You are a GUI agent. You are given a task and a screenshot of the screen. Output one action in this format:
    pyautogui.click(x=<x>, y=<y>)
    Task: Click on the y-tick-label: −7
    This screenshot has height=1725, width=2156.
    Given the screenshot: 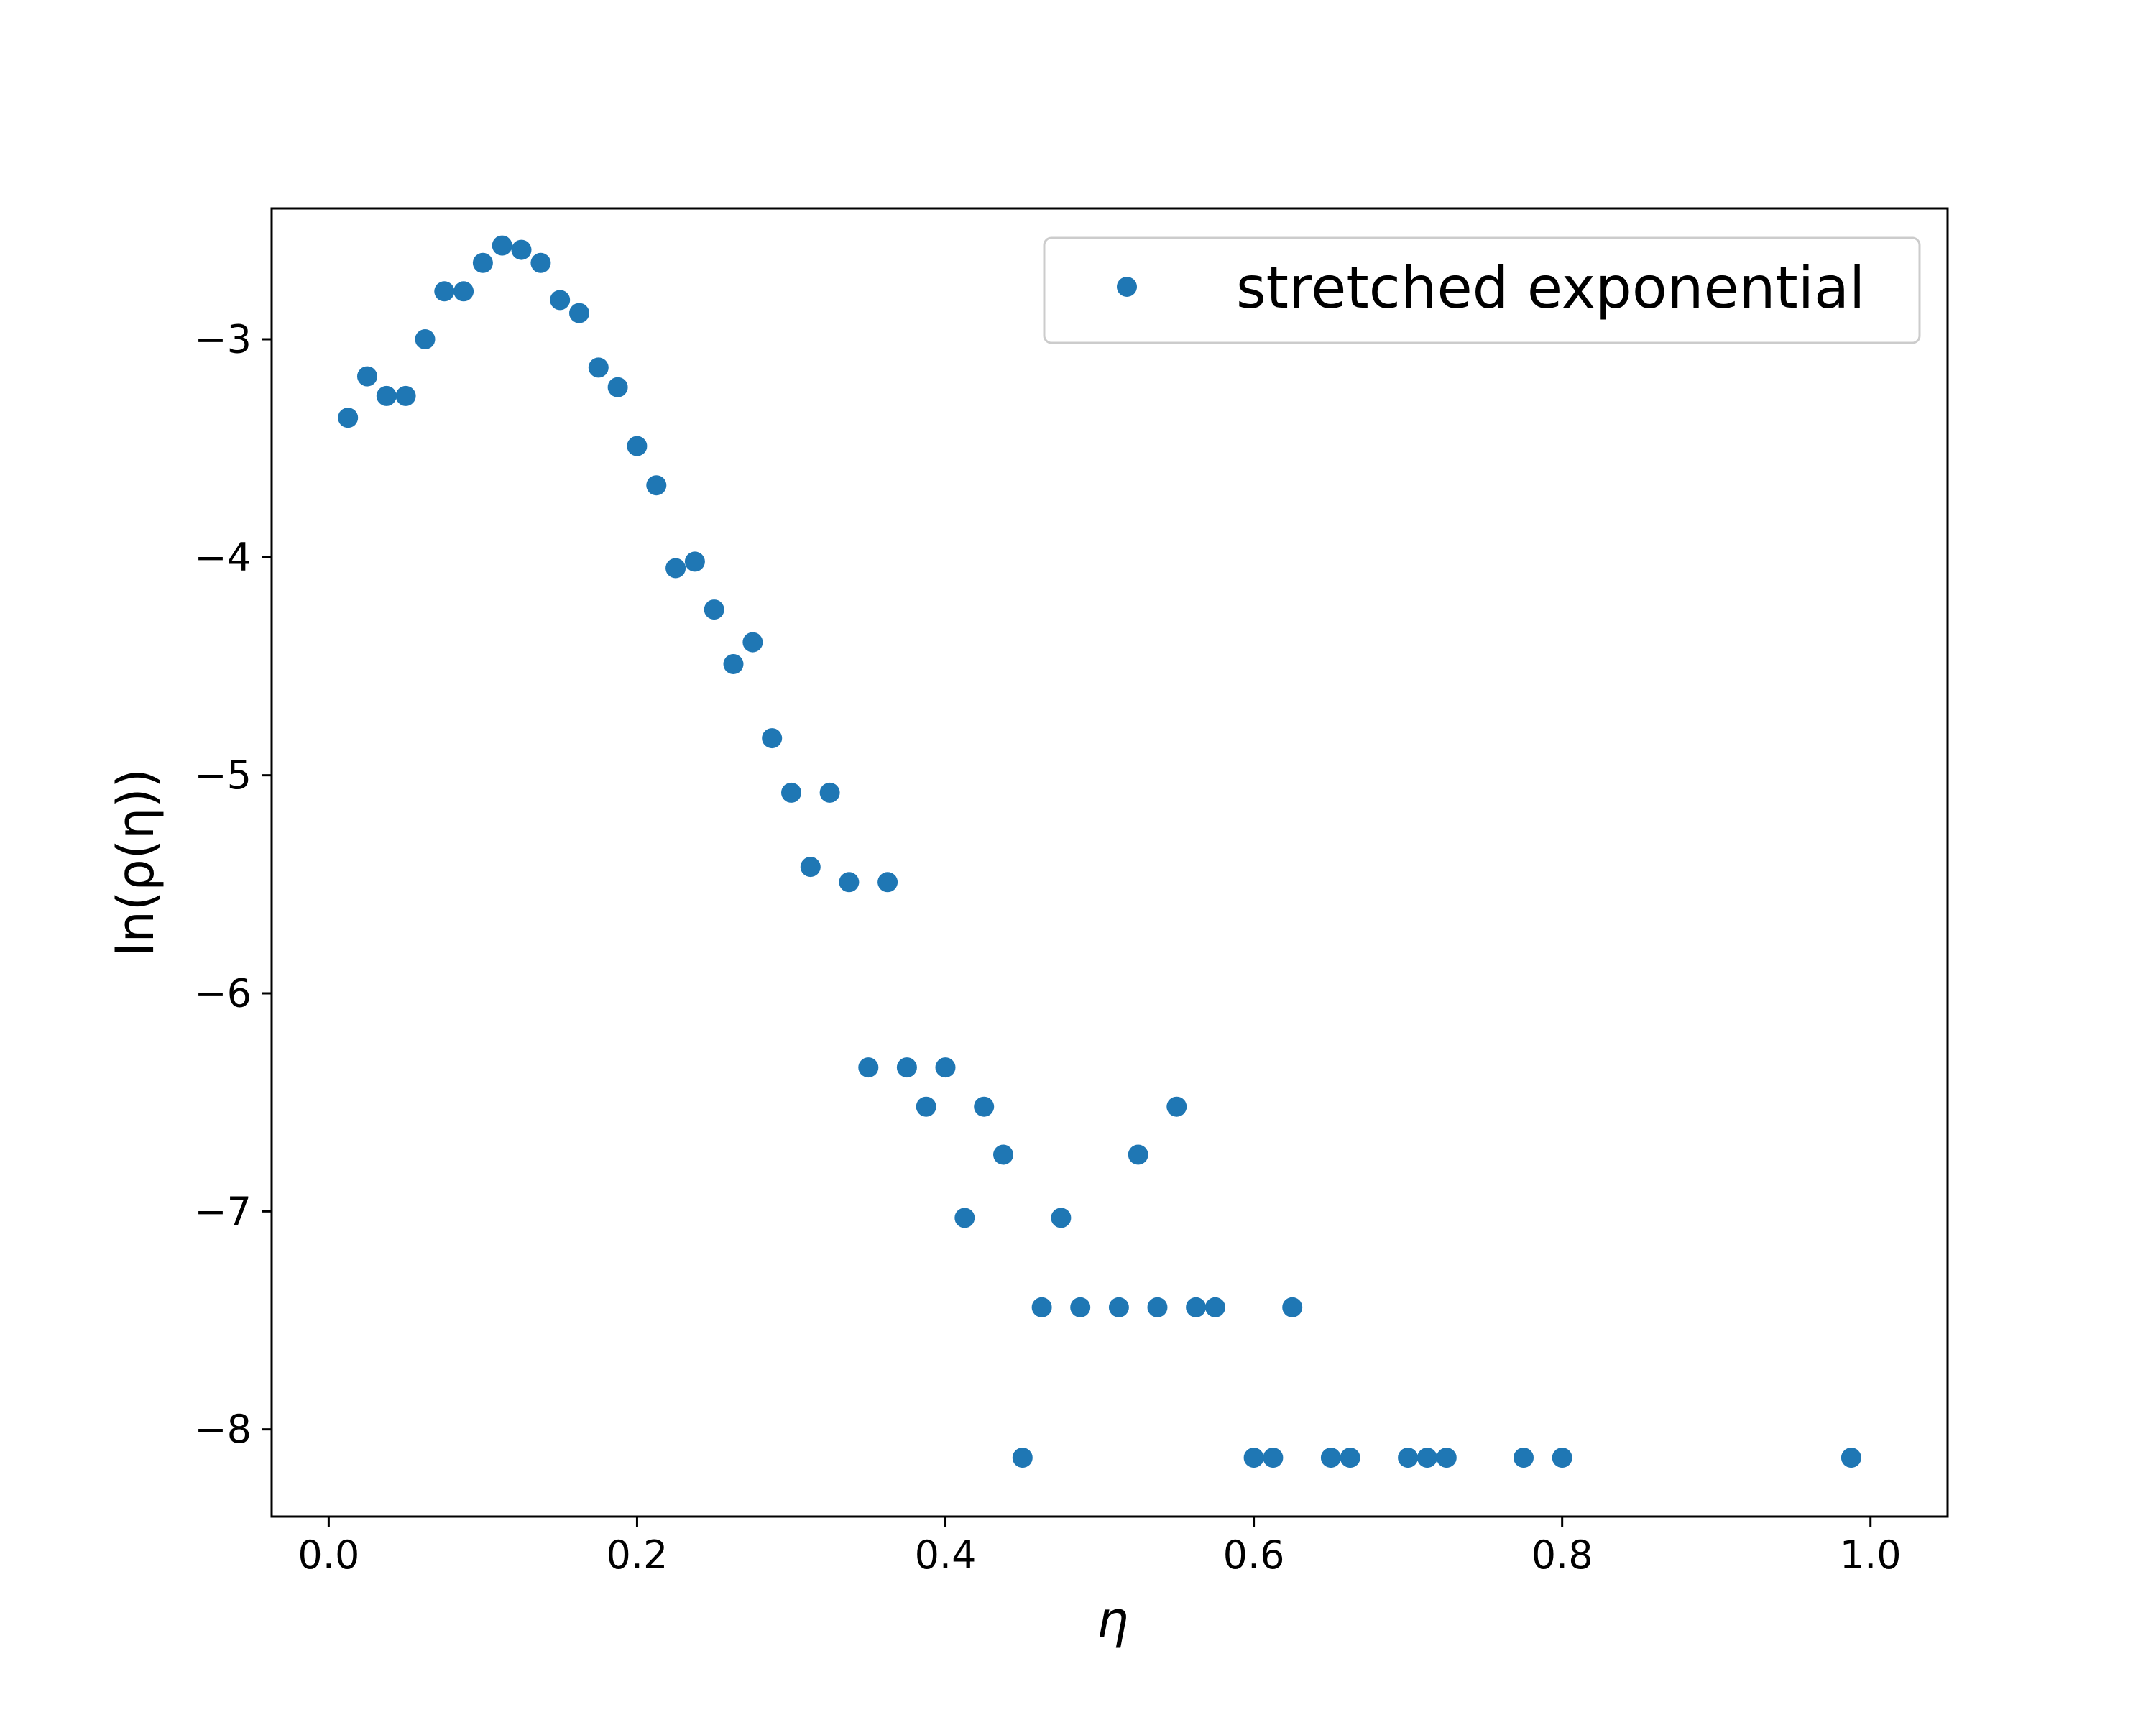 What is the action you would take?
    pyautogui.click(x=223, y=1211)
    